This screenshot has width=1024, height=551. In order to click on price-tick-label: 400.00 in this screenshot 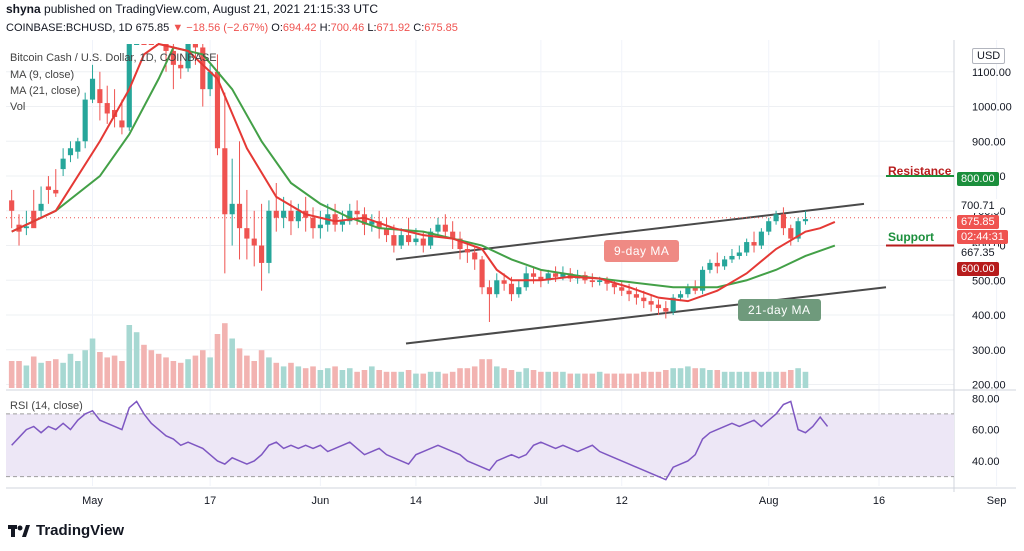, I will do `click(989, 316)`.